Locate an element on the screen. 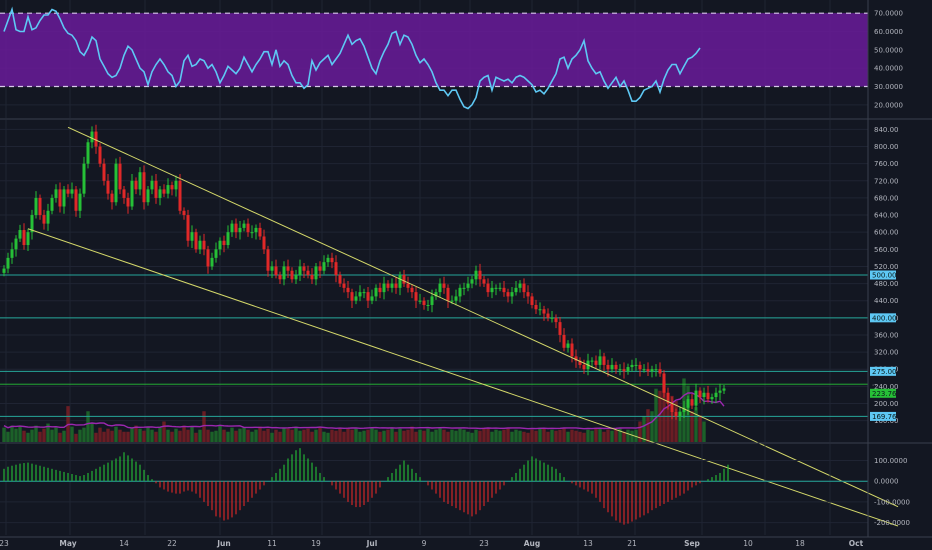 The width and height of the screenshot is (932, 550). price-tick-label: 600.00 is located at coordinates (886, 233).